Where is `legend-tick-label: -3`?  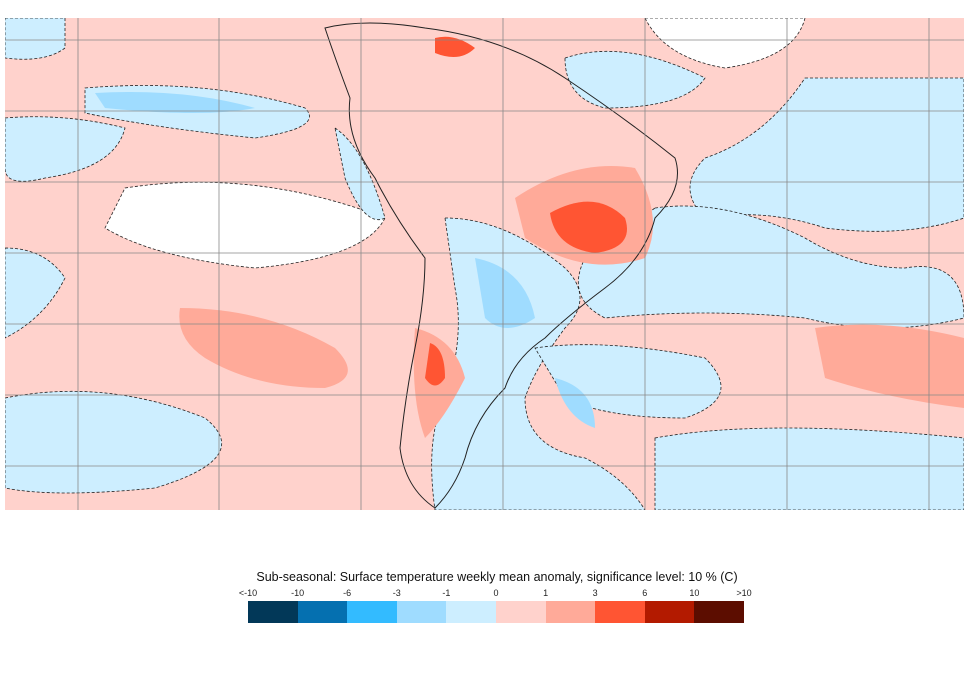
legend-tick-label: -3 is located at coordinates (396, 593).